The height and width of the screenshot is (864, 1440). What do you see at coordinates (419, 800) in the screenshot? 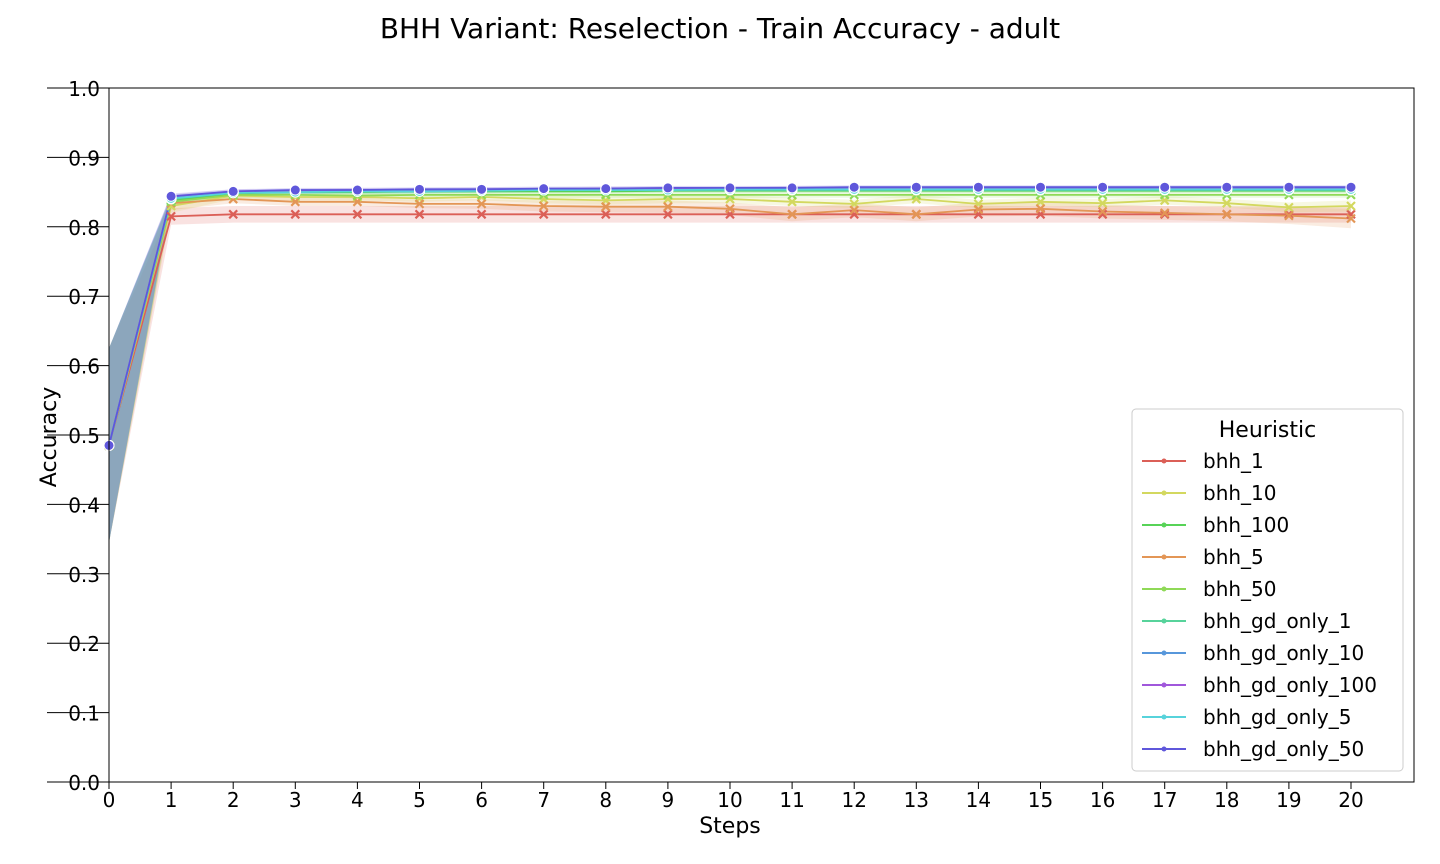
I see `x-tick-label: 5` at bounding box center [419, 800].